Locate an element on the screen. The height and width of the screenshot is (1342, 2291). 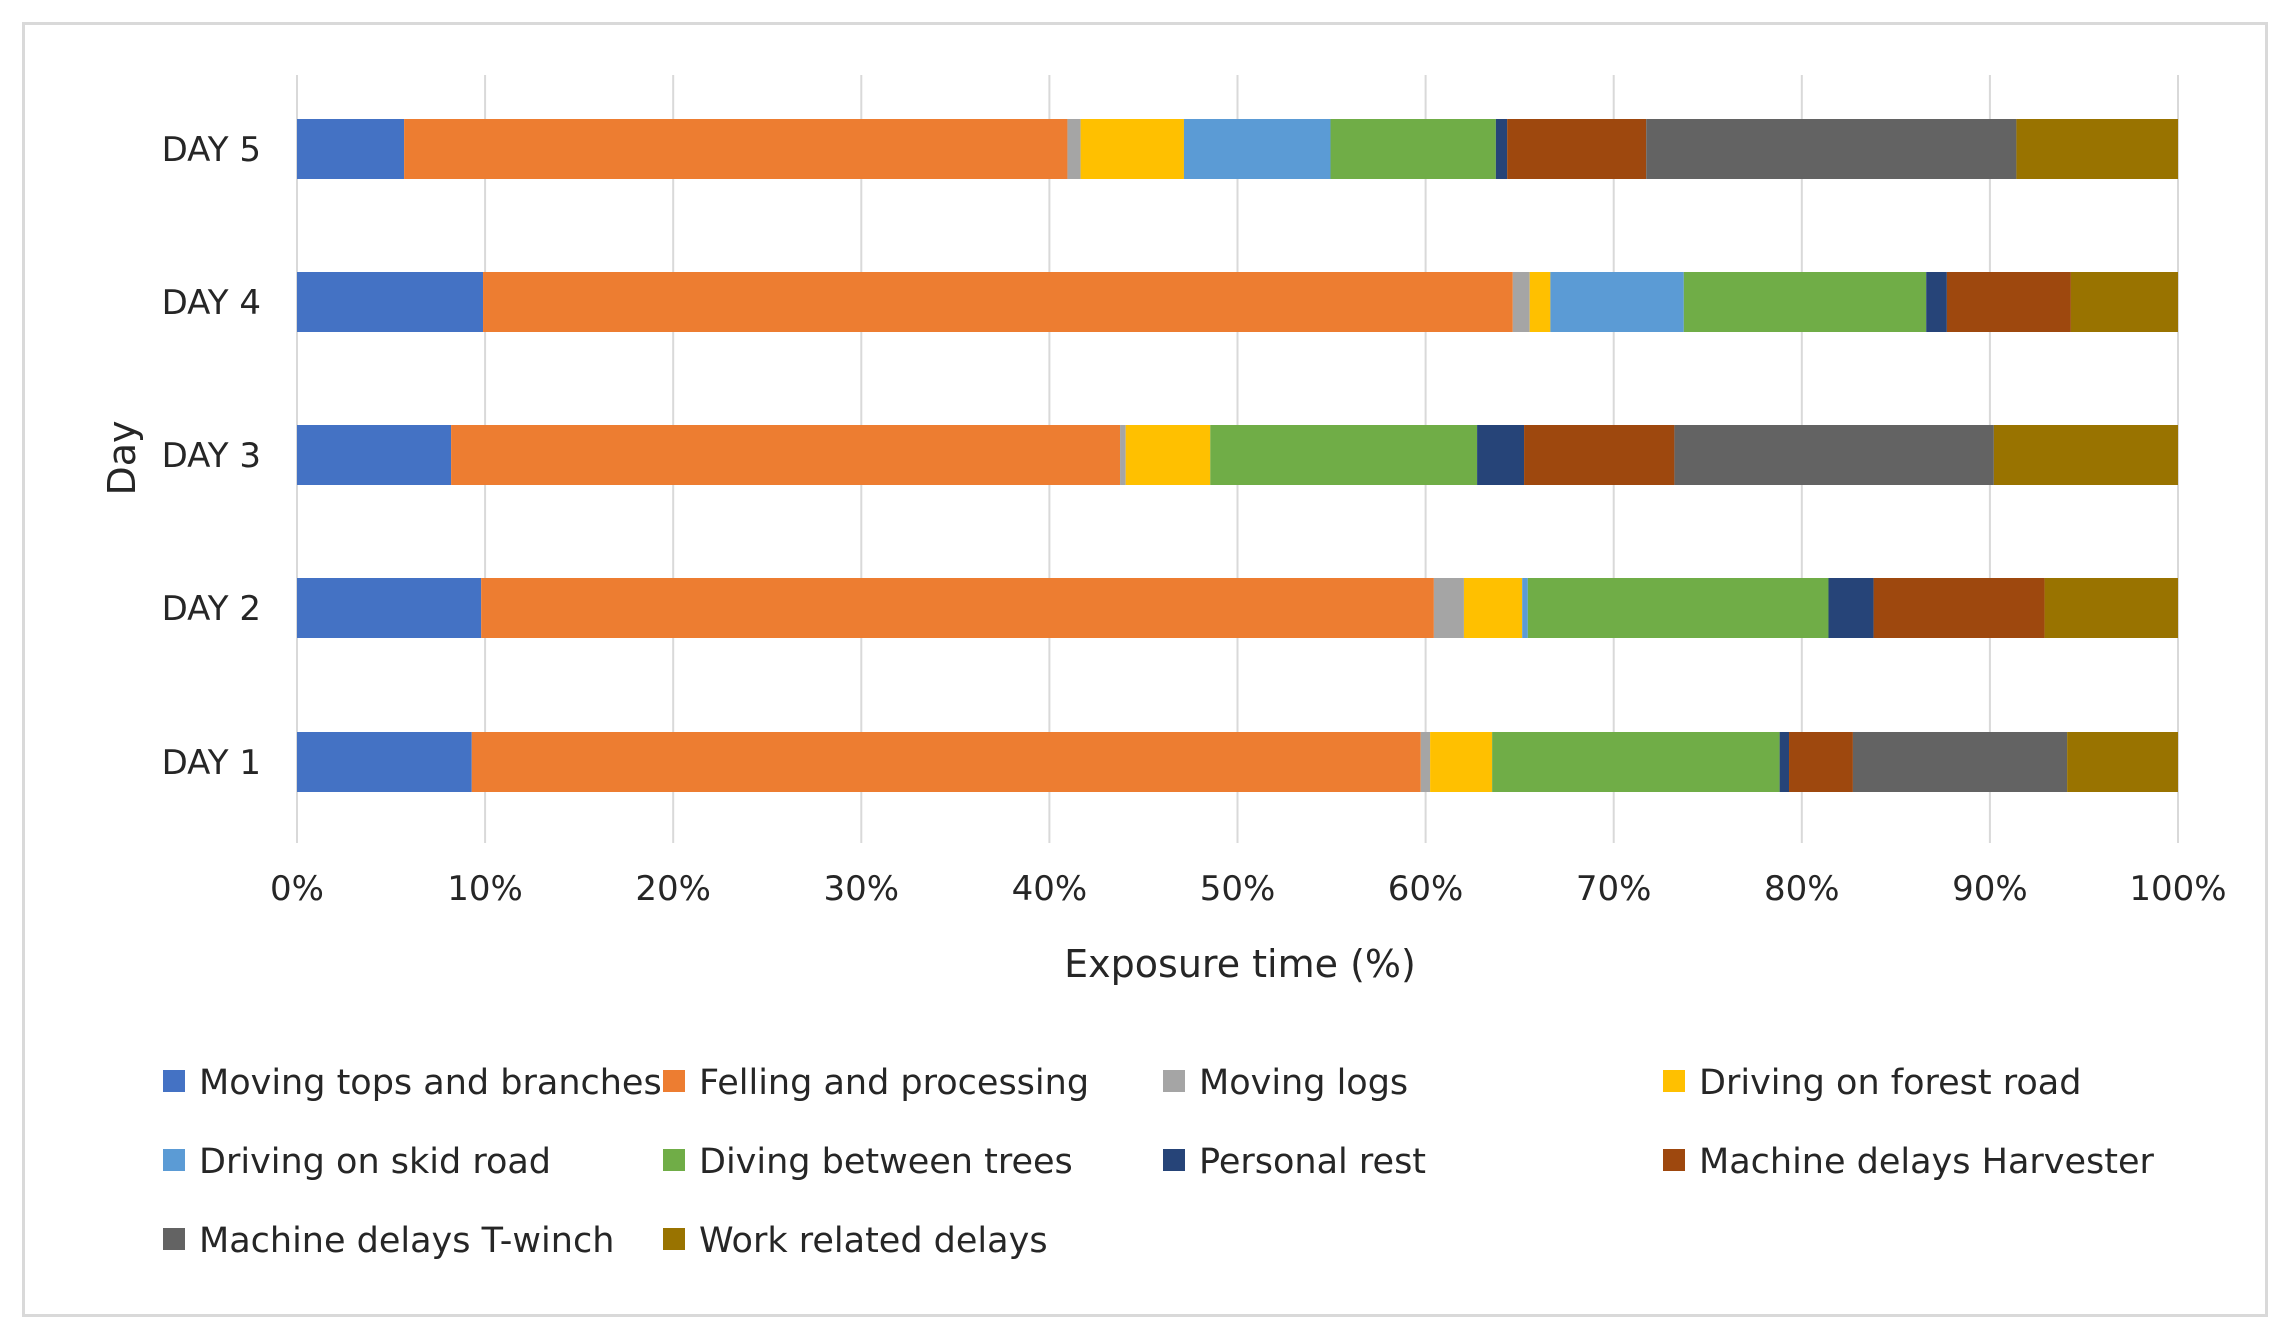
x-tick-label: 90% is located at coordinates (1990, 889).